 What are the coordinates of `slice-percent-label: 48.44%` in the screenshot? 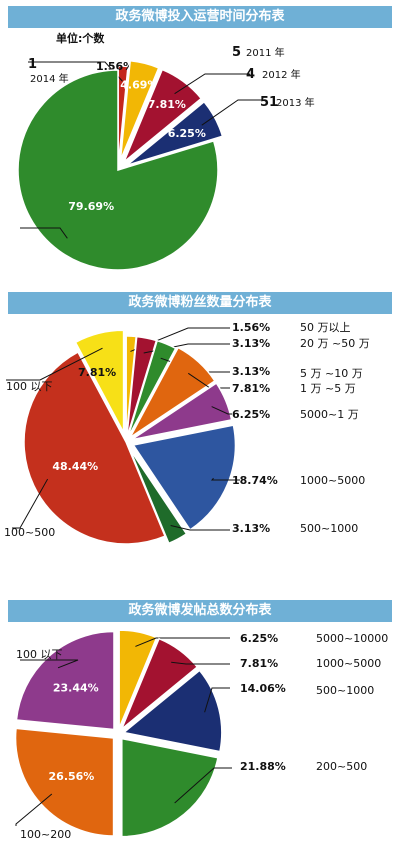 It's located at (75, 466).